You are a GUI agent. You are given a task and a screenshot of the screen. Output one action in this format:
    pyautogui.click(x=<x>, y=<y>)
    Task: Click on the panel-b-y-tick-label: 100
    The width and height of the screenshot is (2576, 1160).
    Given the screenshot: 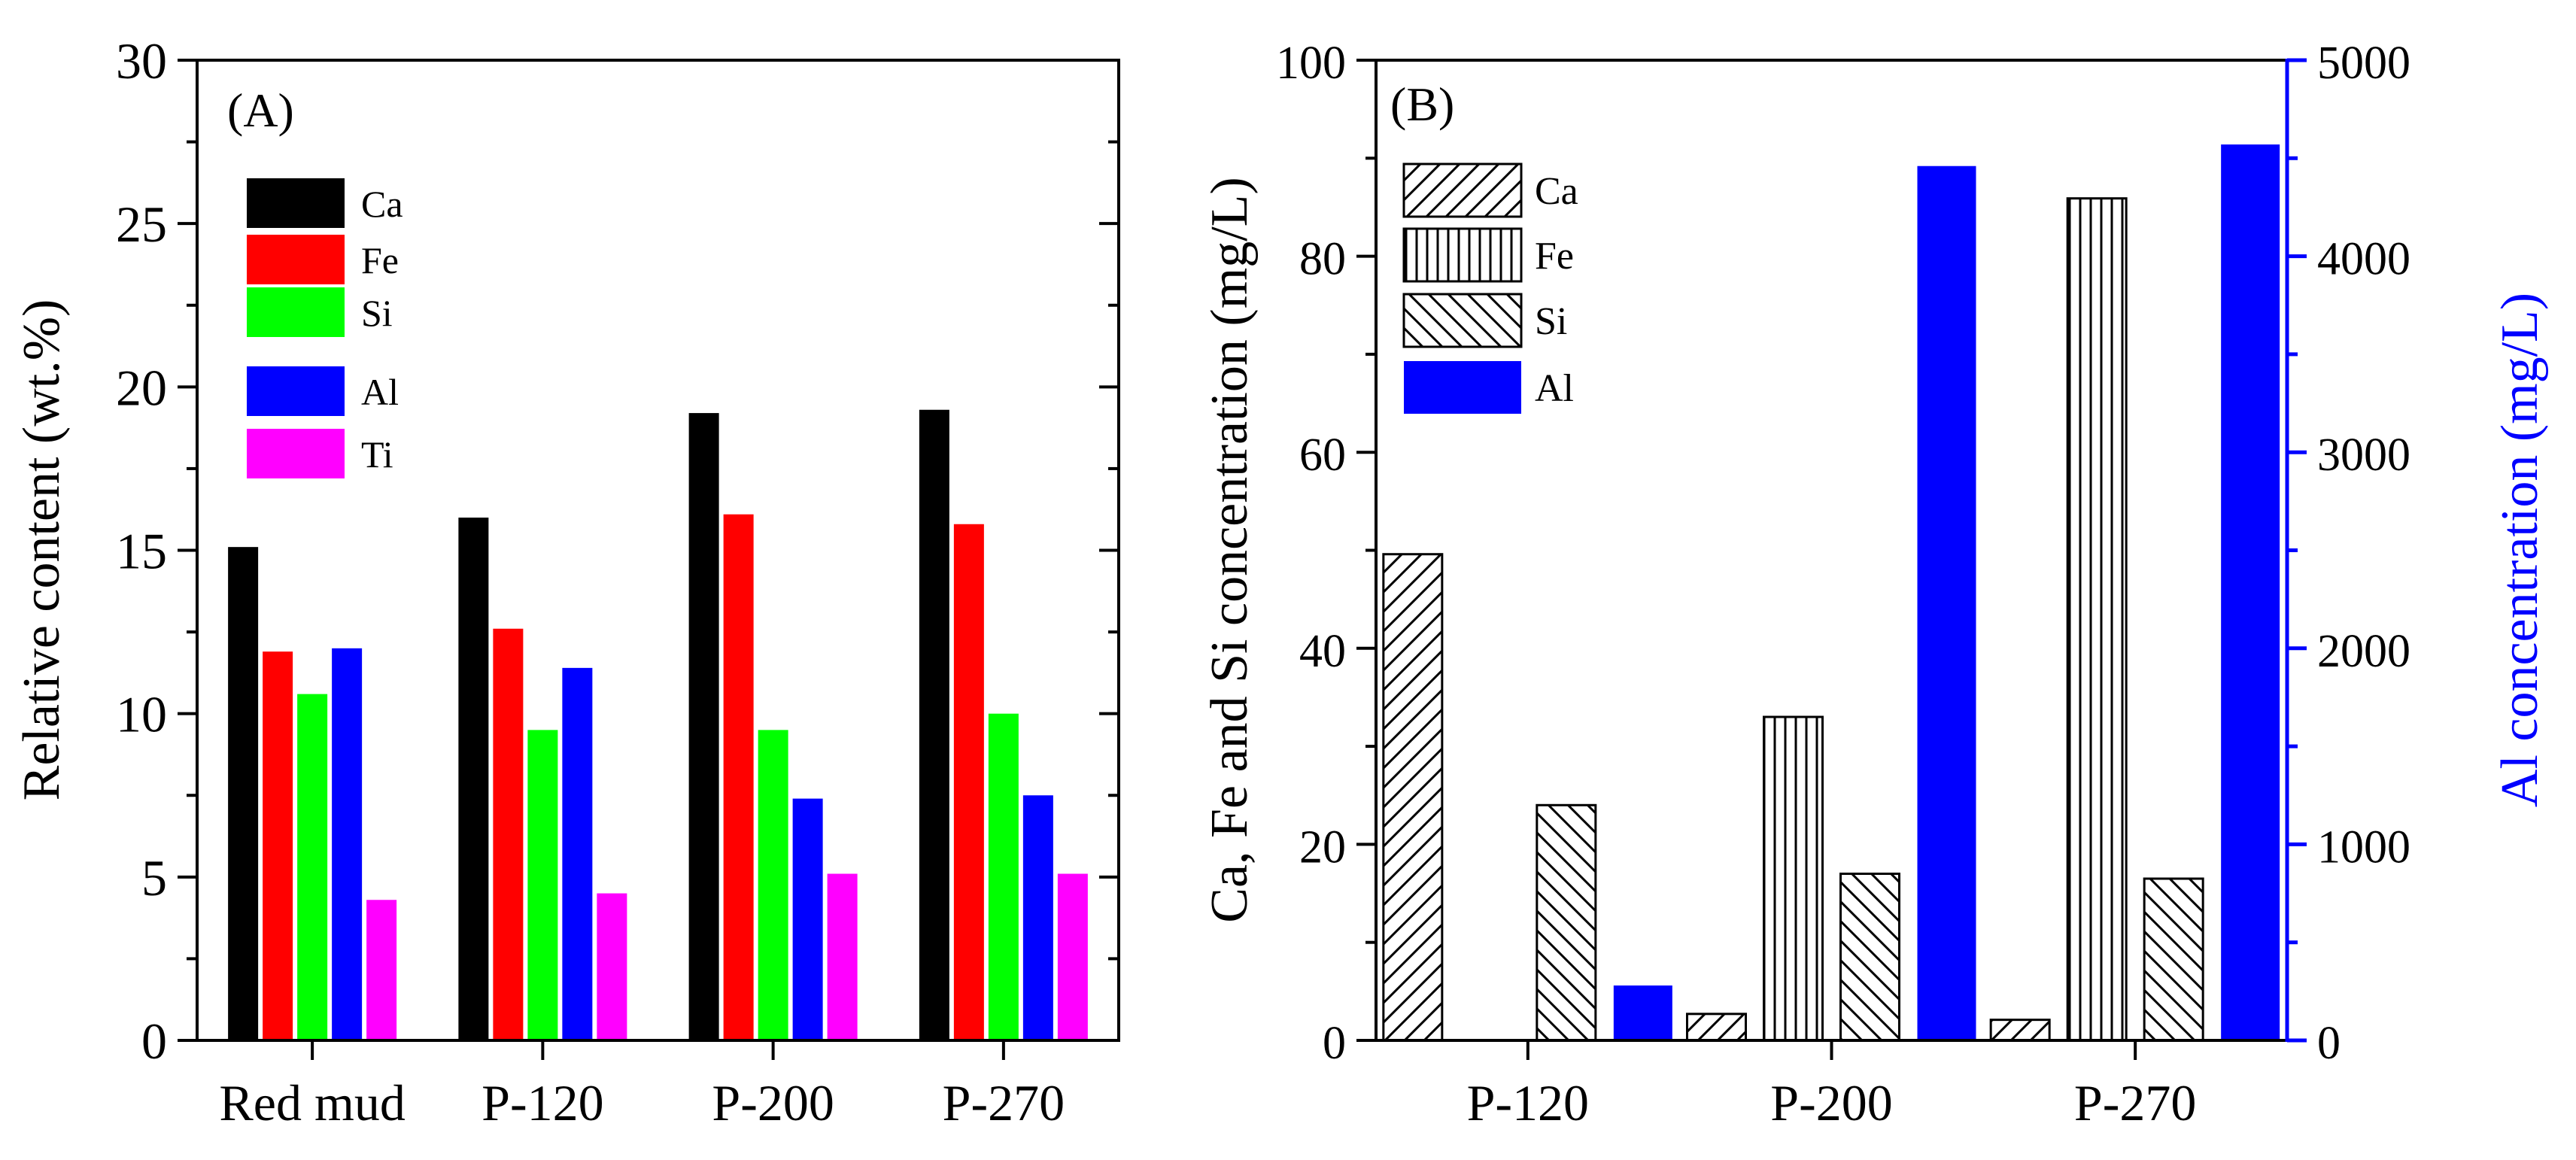 What is the action you would take?
    pyautogui.click(x=1311, y=64)
    